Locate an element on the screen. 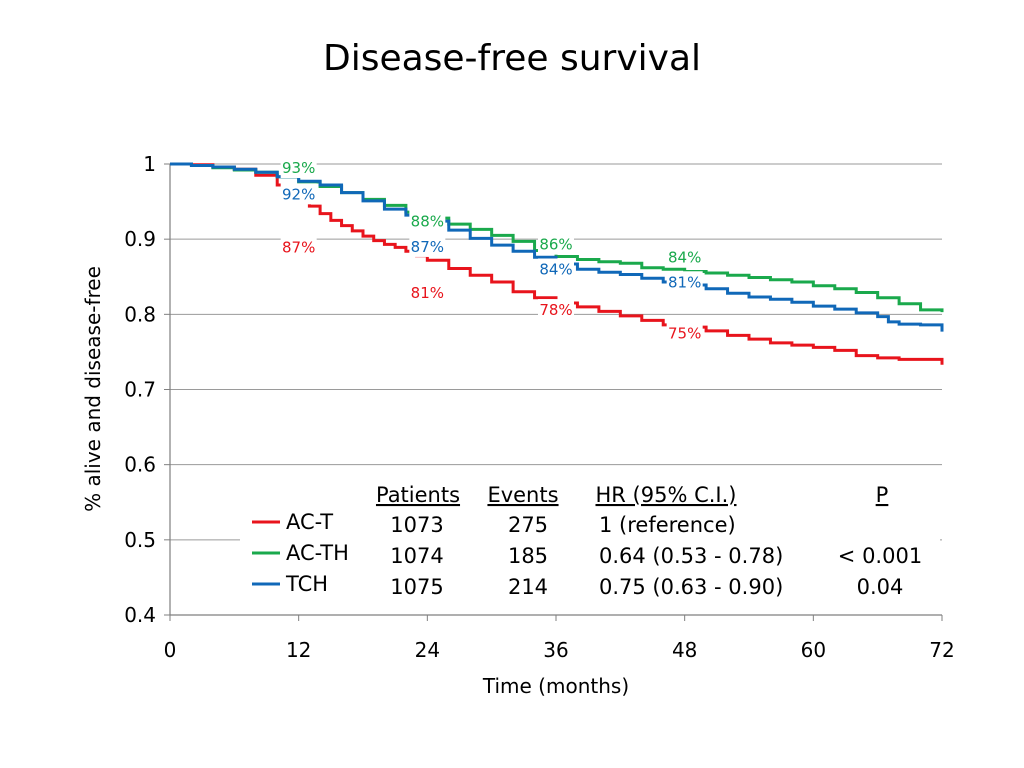  x-tick-label: 72 is located at coordinates (941, 650).